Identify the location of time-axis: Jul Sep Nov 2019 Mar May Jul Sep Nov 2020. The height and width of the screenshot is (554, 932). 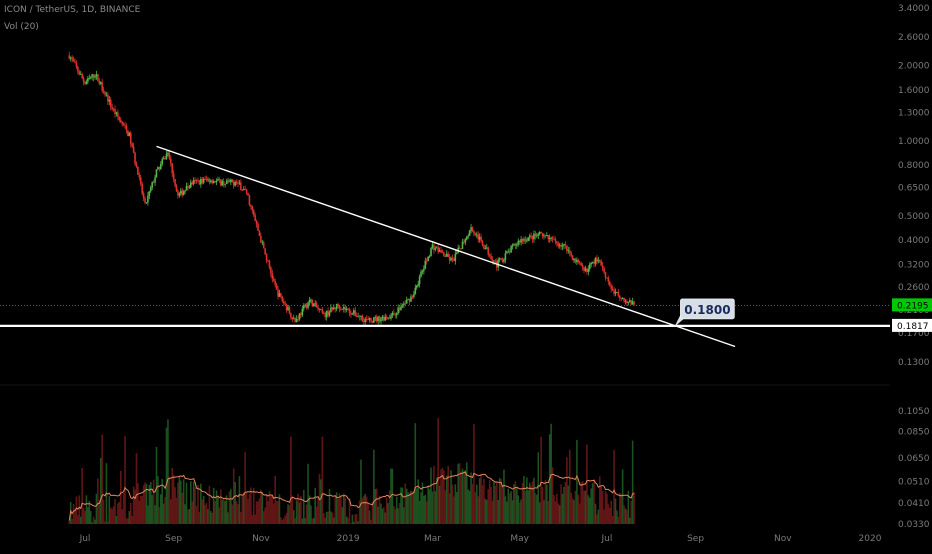
(480, 539).